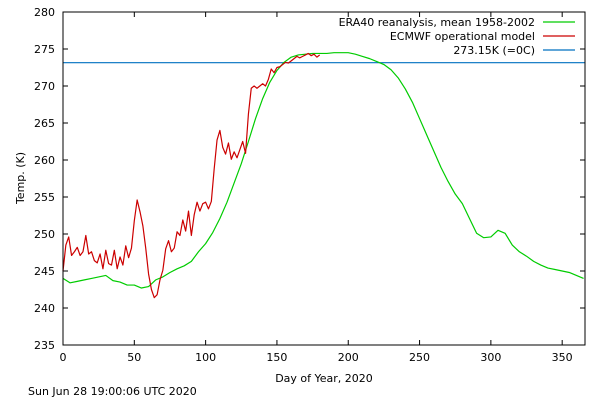 The height and width of the screenshot is (400, 600). Describe the element at coordinates (44, 12) in the screenshot. I see `y-tick-label: 280` at that location.